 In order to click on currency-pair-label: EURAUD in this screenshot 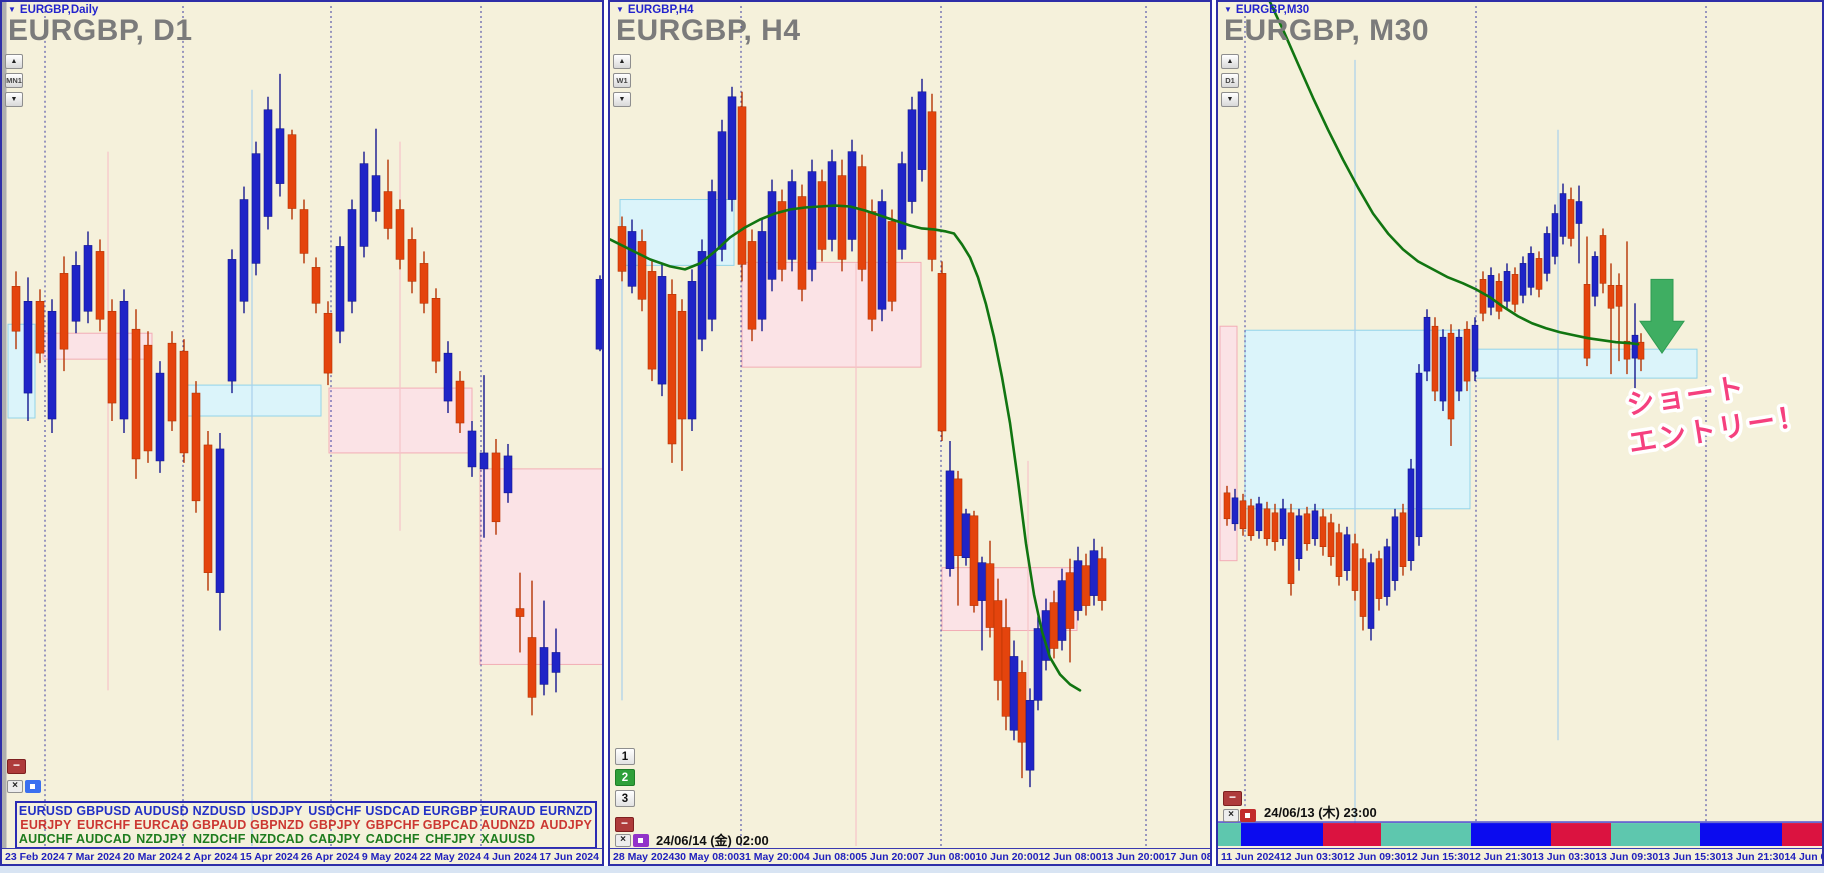, I will do `click(508, 810)`.